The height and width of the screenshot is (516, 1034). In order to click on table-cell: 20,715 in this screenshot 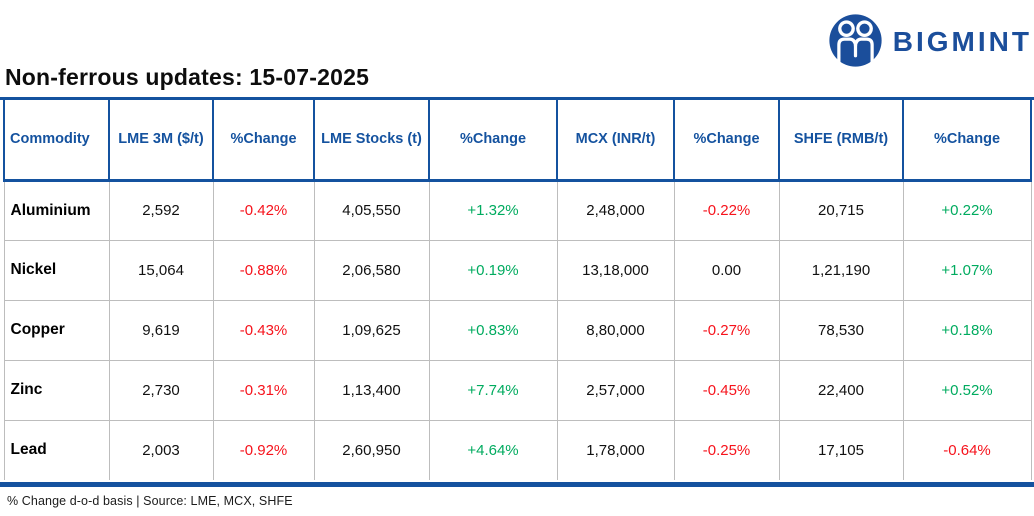, I will do `click(841, 210)`.